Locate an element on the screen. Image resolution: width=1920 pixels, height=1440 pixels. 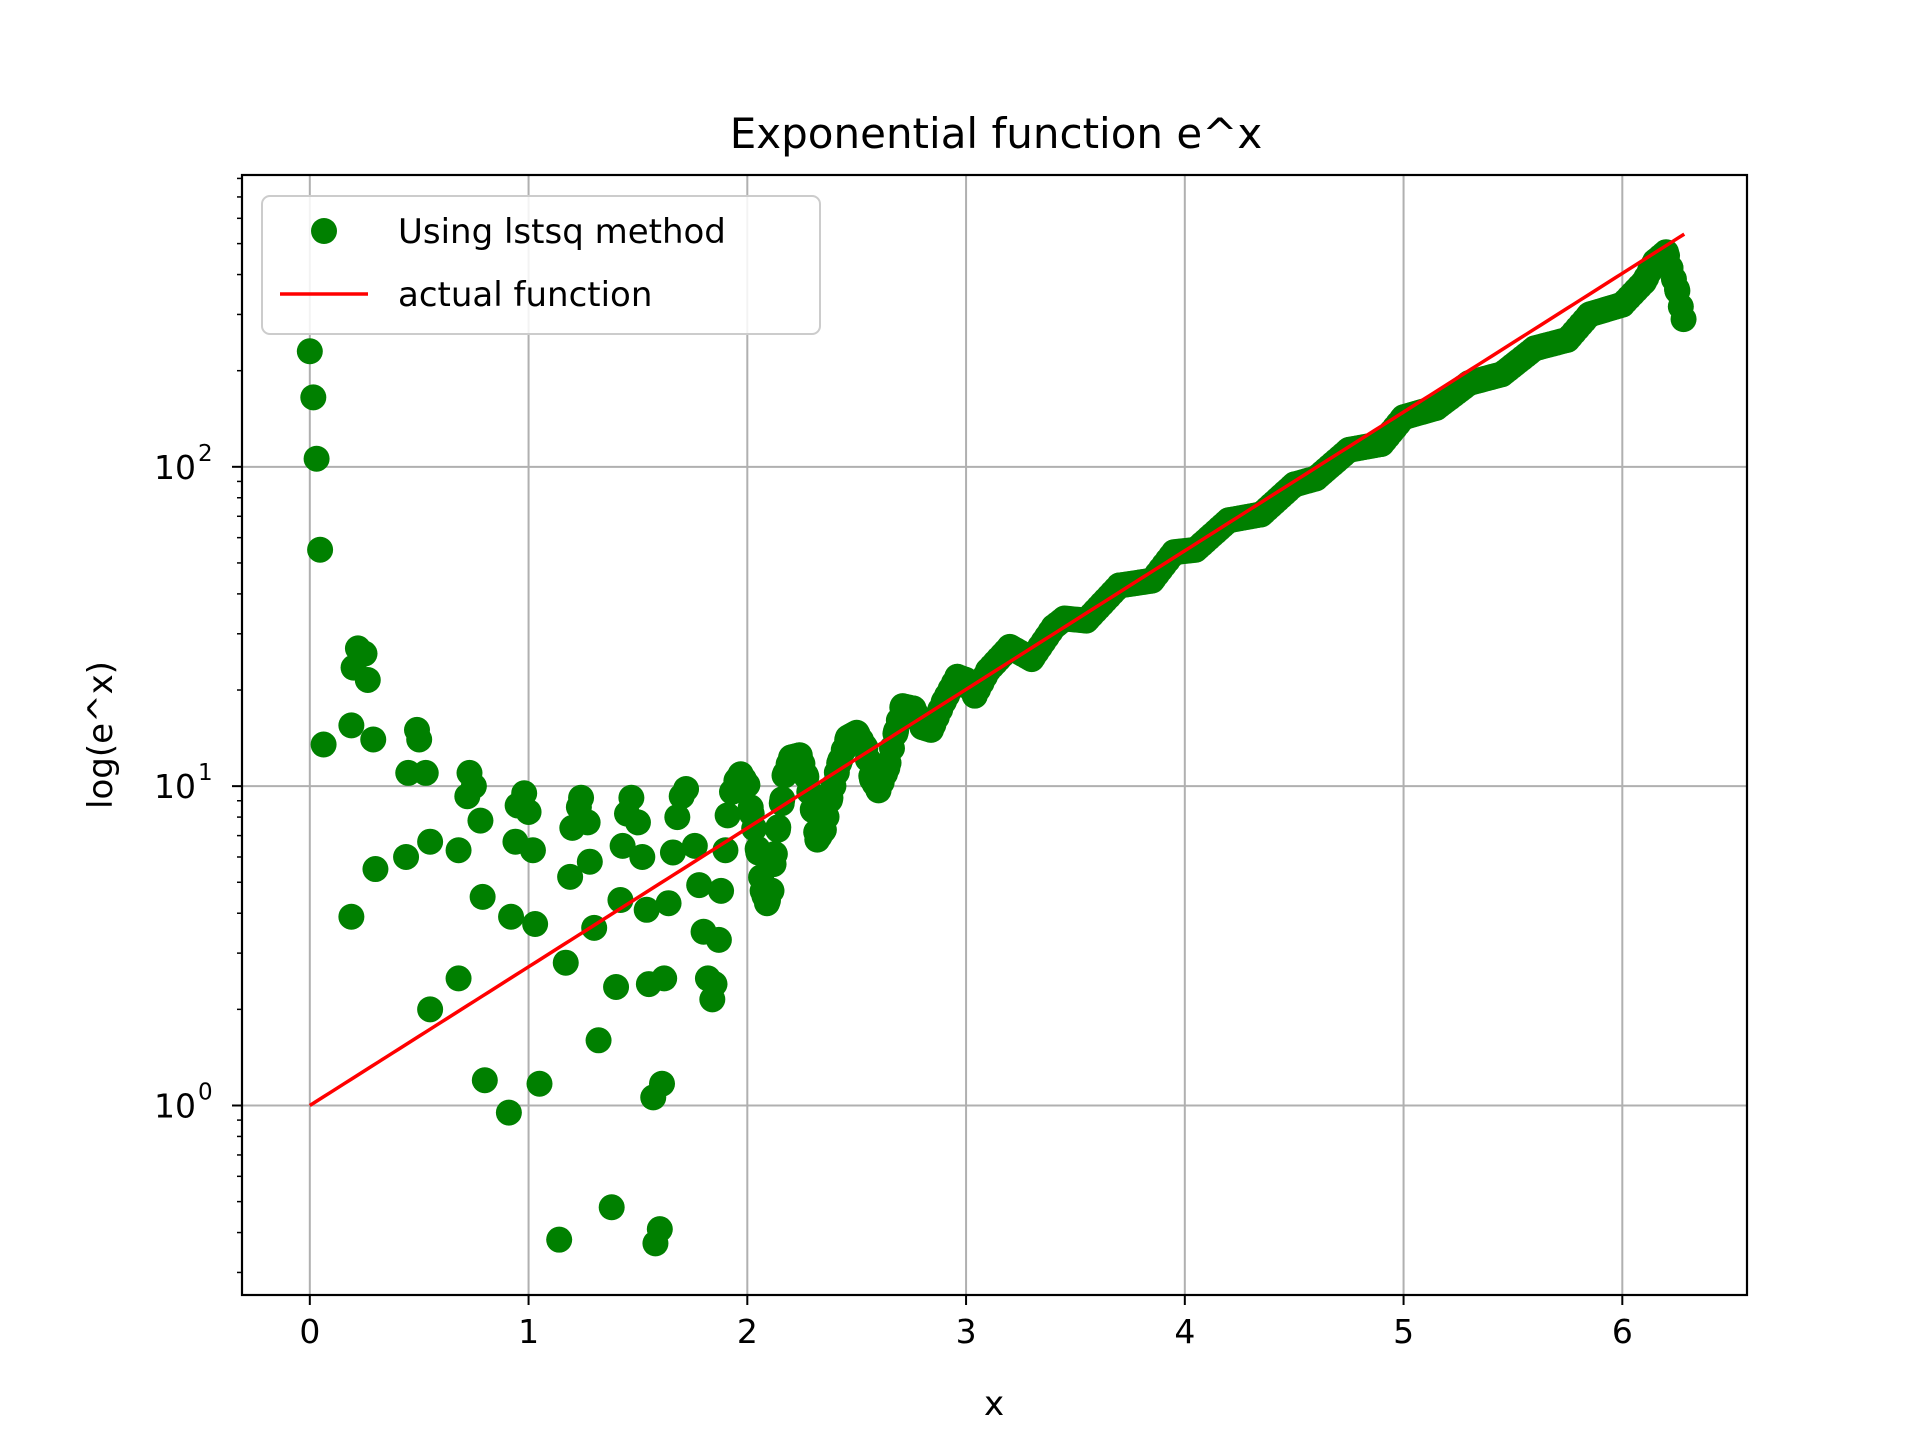
x-tick-label: 5 is located at coordinates (1403, 1331).